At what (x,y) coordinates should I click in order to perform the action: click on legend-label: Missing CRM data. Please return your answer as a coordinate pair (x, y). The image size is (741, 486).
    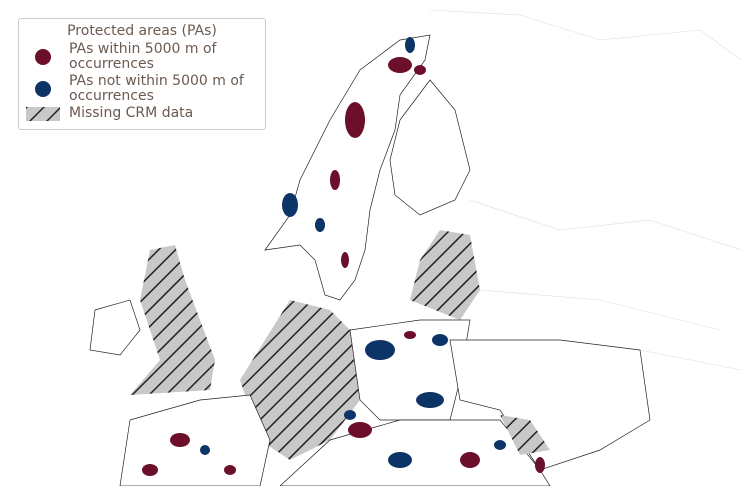
    Looking at the image, I should click on (131, 113).